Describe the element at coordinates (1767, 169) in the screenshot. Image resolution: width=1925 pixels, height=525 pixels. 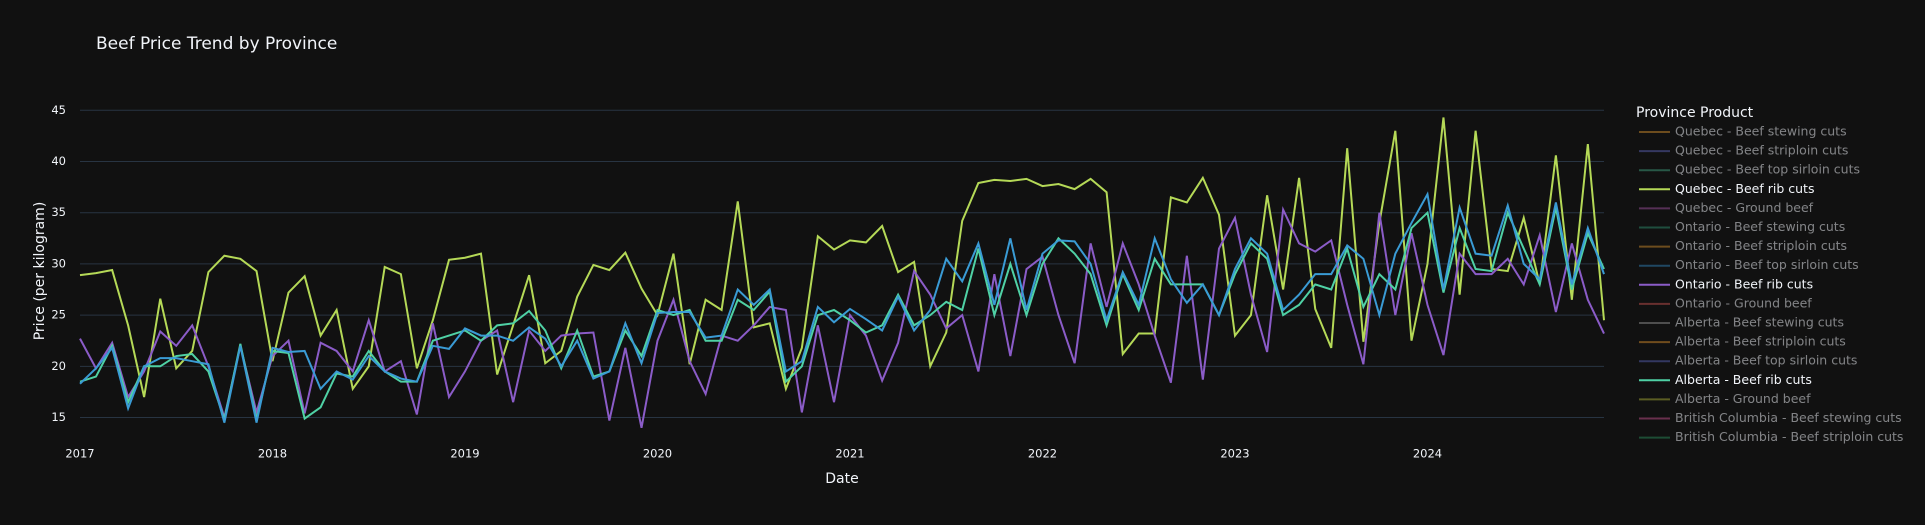
I see `legend-label: Quebec - Beef top sirloin cuts` at that location.